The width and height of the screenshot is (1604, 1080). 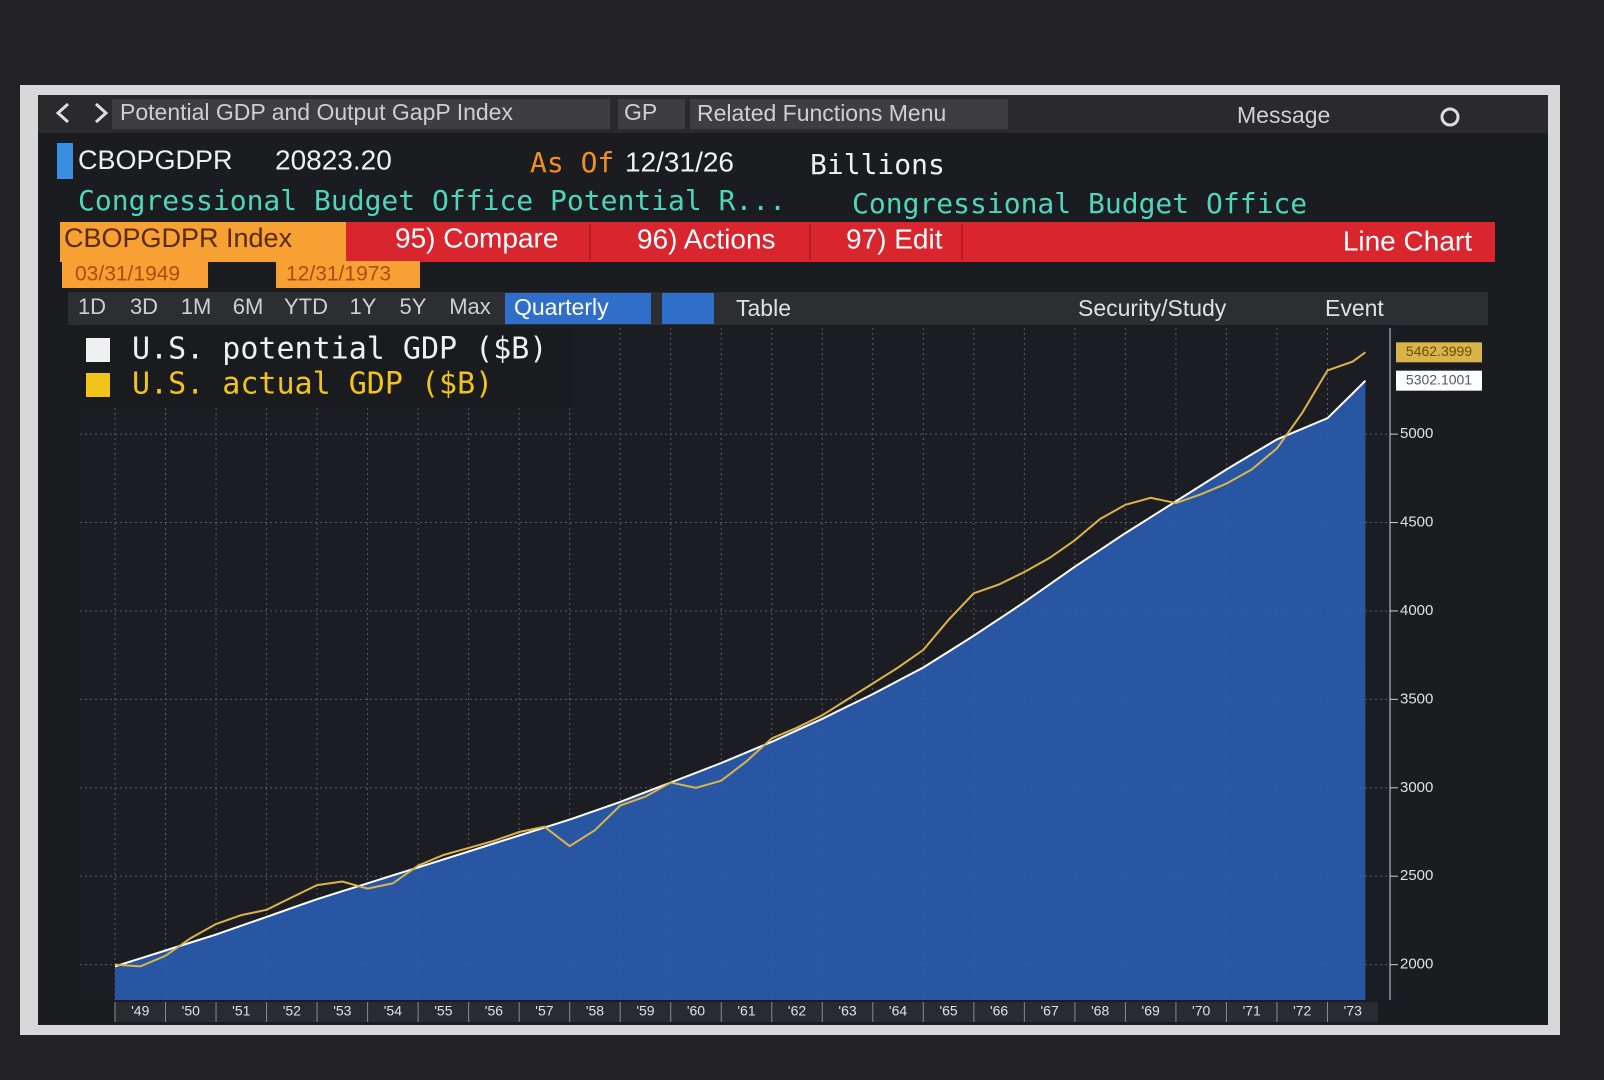 What do you see at coordinates (1302, 1011) in the screenshot?
I see `x-tick-label: '72` at bounding box center [1302, 1011].